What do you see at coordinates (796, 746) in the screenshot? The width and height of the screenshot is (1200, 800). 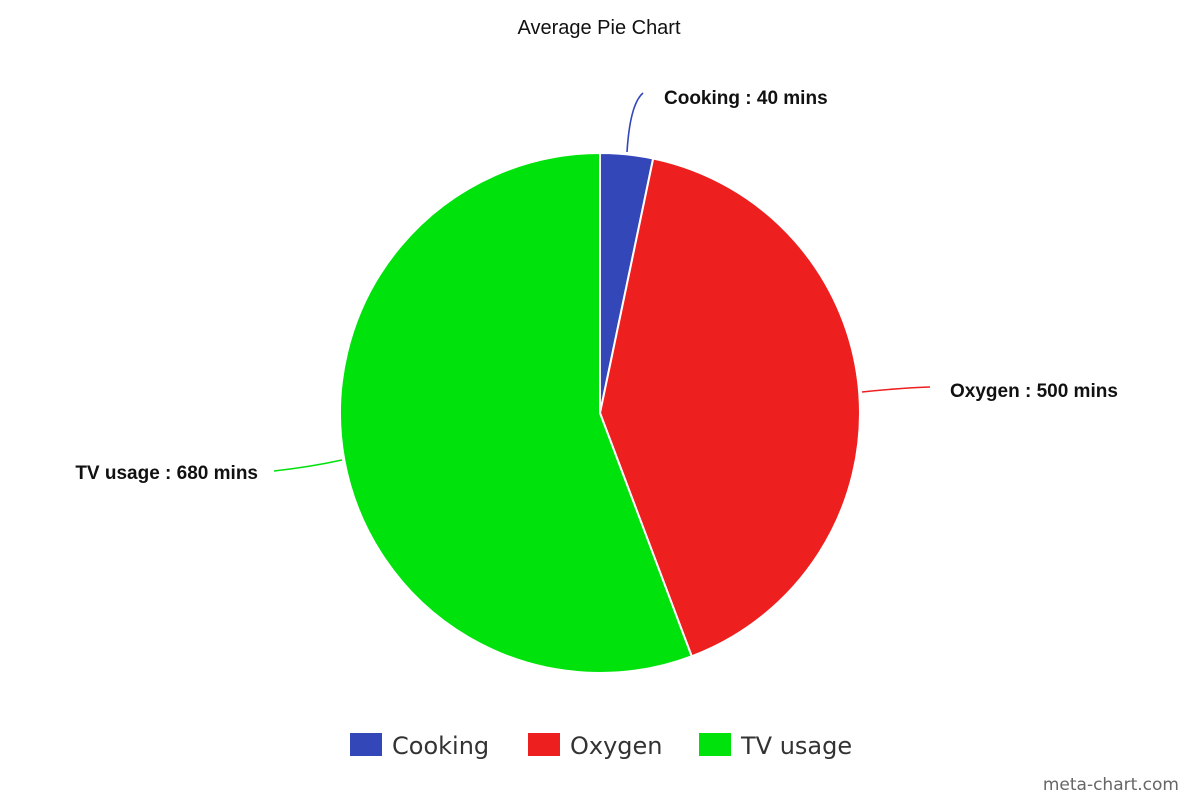 I see `legend-label-tv-usage: TV usage` at bounding box center [796, 746].